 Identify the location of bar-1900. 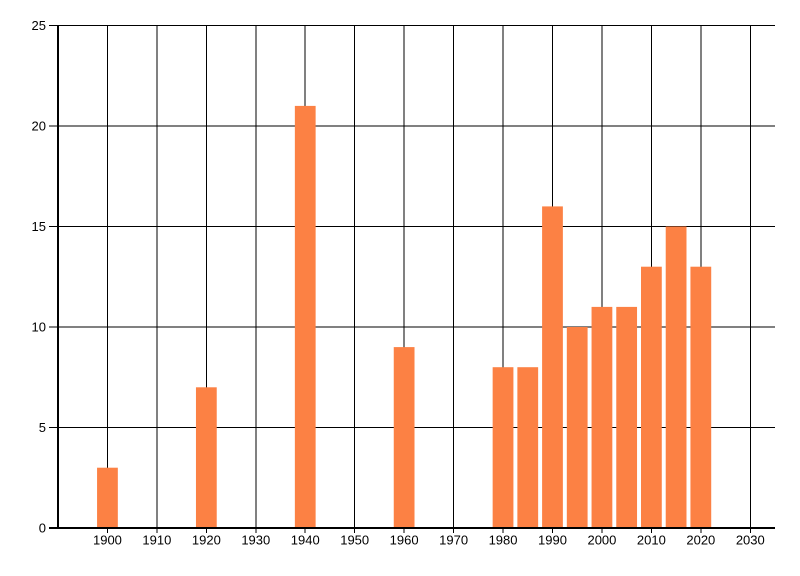
(107, 497).